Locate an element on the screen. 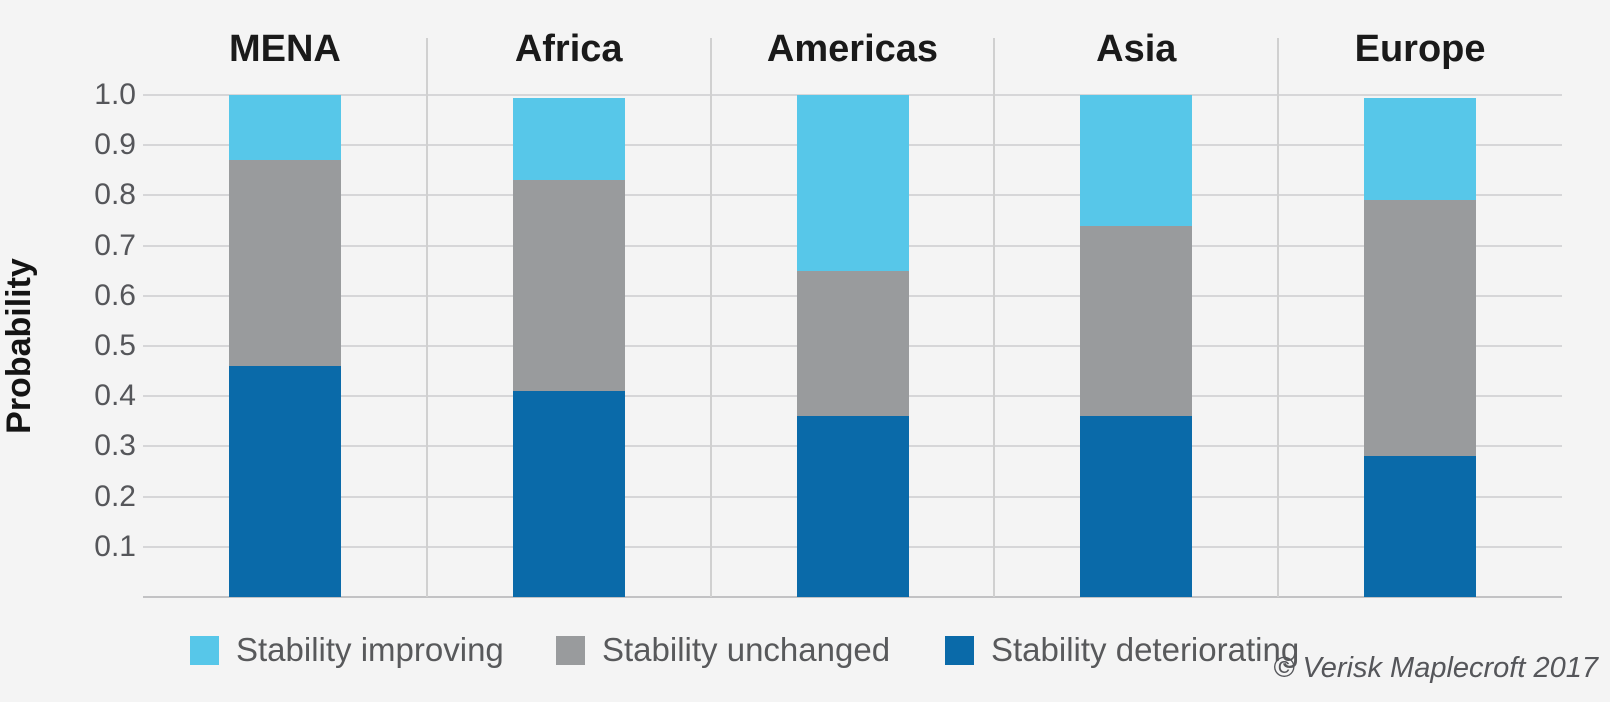 Image resolution: width=1610 pixels, height=702 pixels. bar-mena-stability-deteriorating is located at coordinates (285, 481).